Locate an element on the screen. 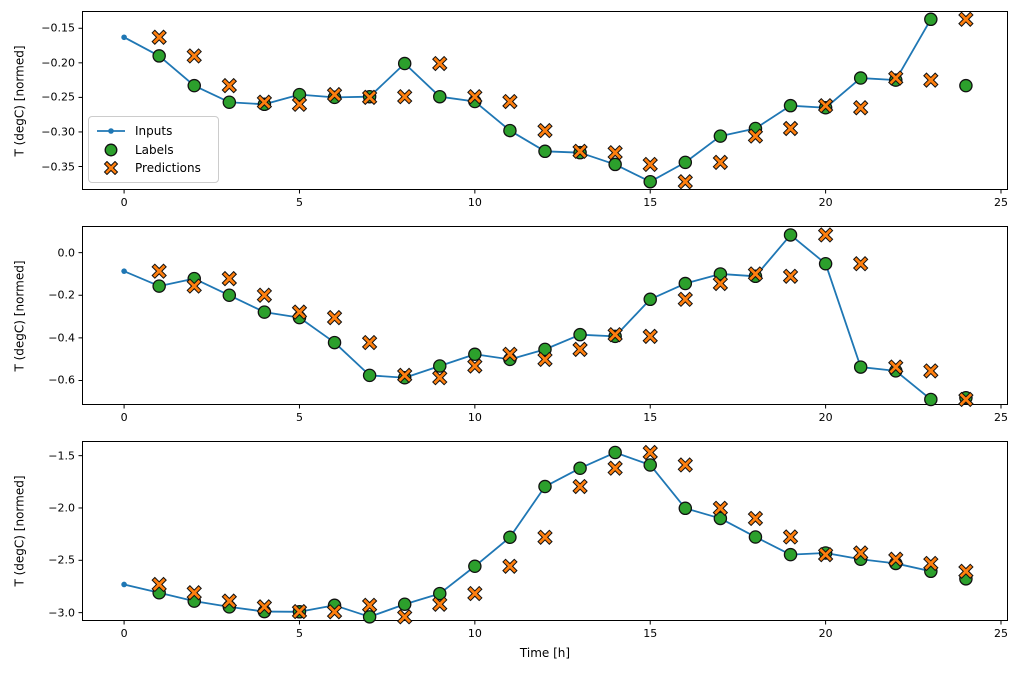 Image resolution: width=1023 pixels, height=679 pixels. y-tick-label: −0.30 is located at coordinates (58, 132).